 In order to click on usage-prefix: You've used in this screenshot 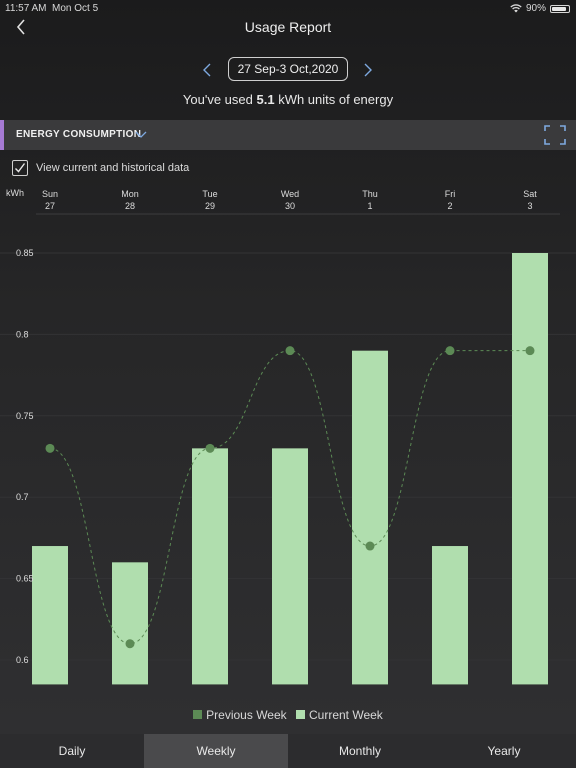, I will do `click(217, 99)`.